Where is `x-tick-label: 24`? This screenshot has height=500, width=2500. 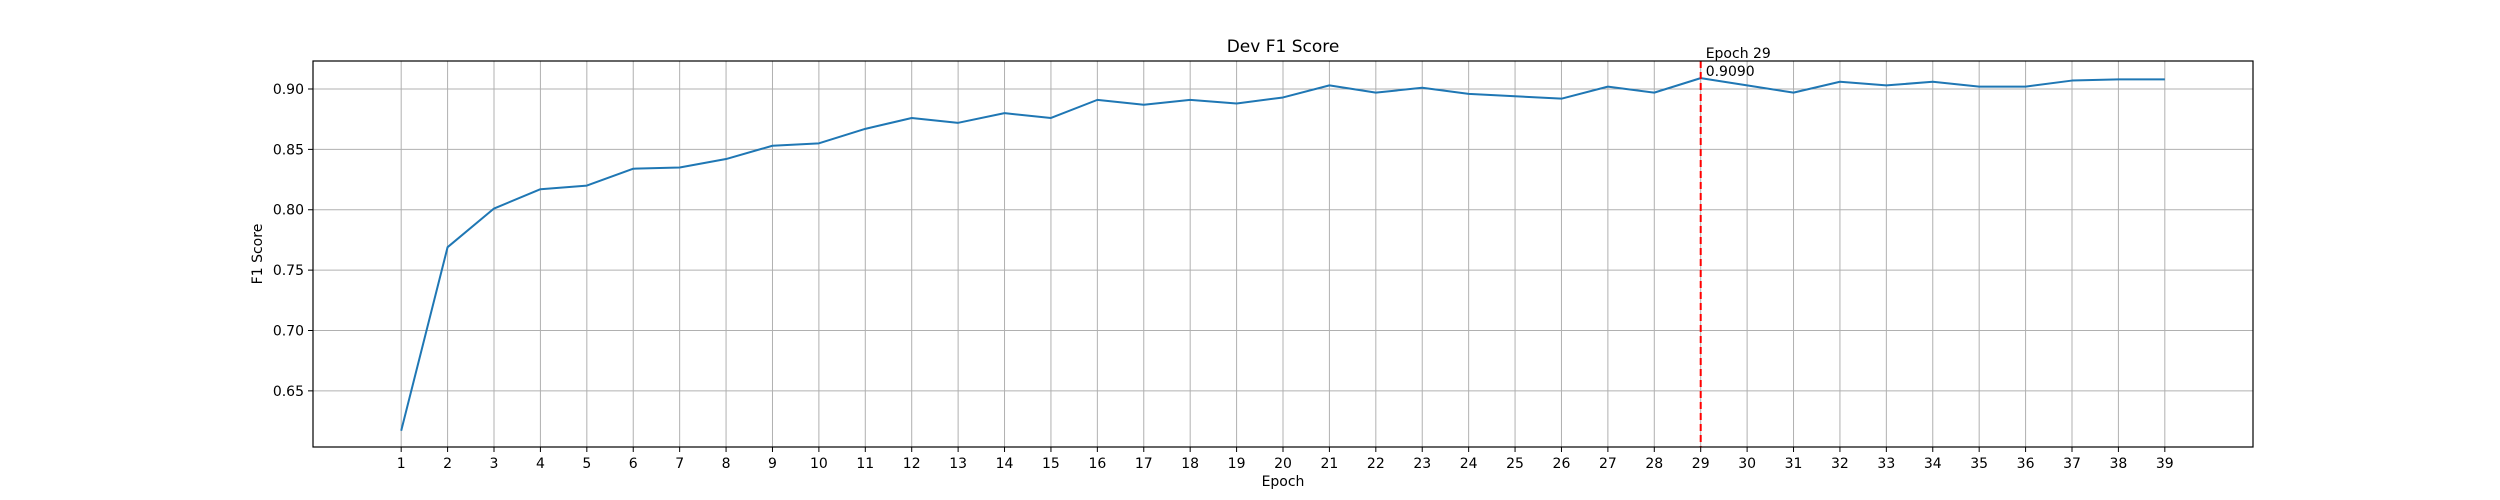
x-tick-label: 24 is located at coordinates (1469, 464).